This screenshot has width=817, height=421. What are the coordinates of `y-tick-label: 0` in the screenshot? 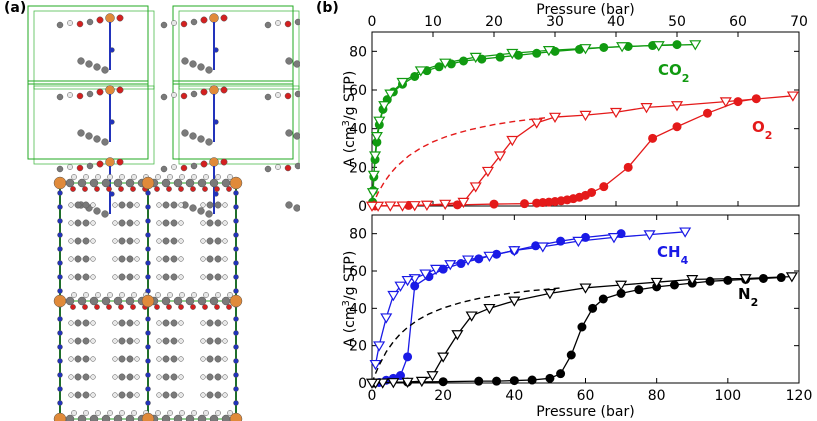 It's located at (362, 207).